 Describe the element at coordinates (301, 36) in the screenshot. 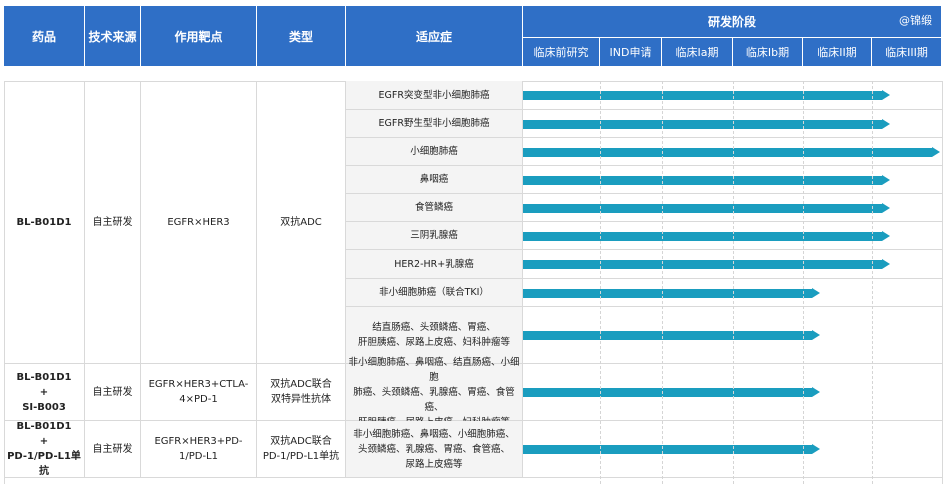

I see `header-type: 类型` at that location.